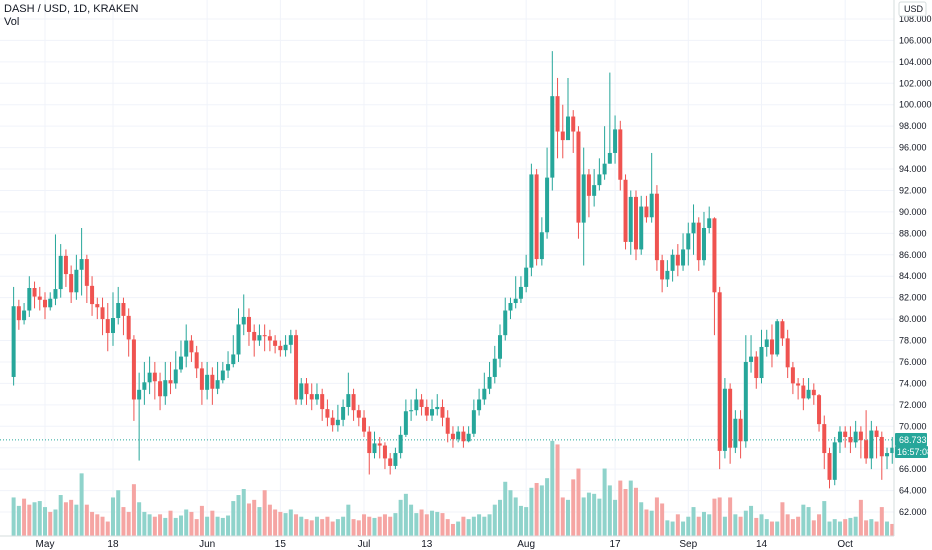 The image size is (932, 550). I want to click on time-tick-label: Jul, so click(364, 544).